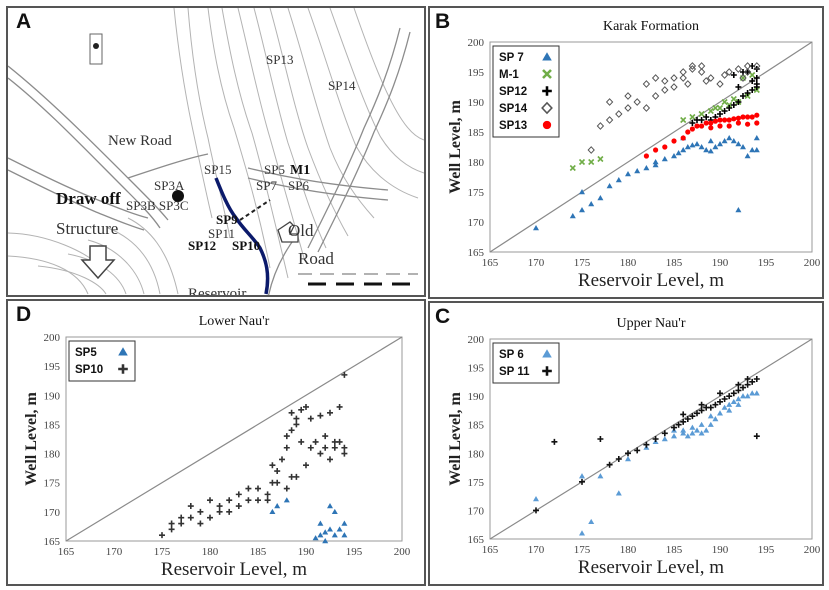 Image resolution: width=829 pixels, height=590 pixels. I want to click on chart-d-legend-label-sp10: SP10, so click(89, 370).